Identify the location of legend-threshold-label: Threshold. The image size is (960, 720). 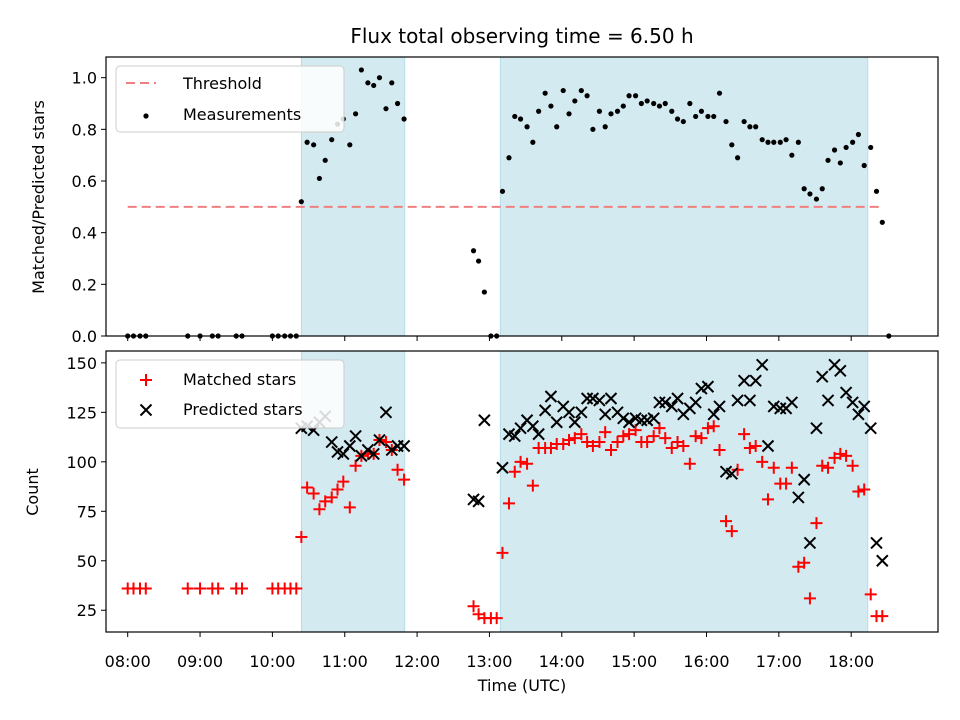
(222, 83).